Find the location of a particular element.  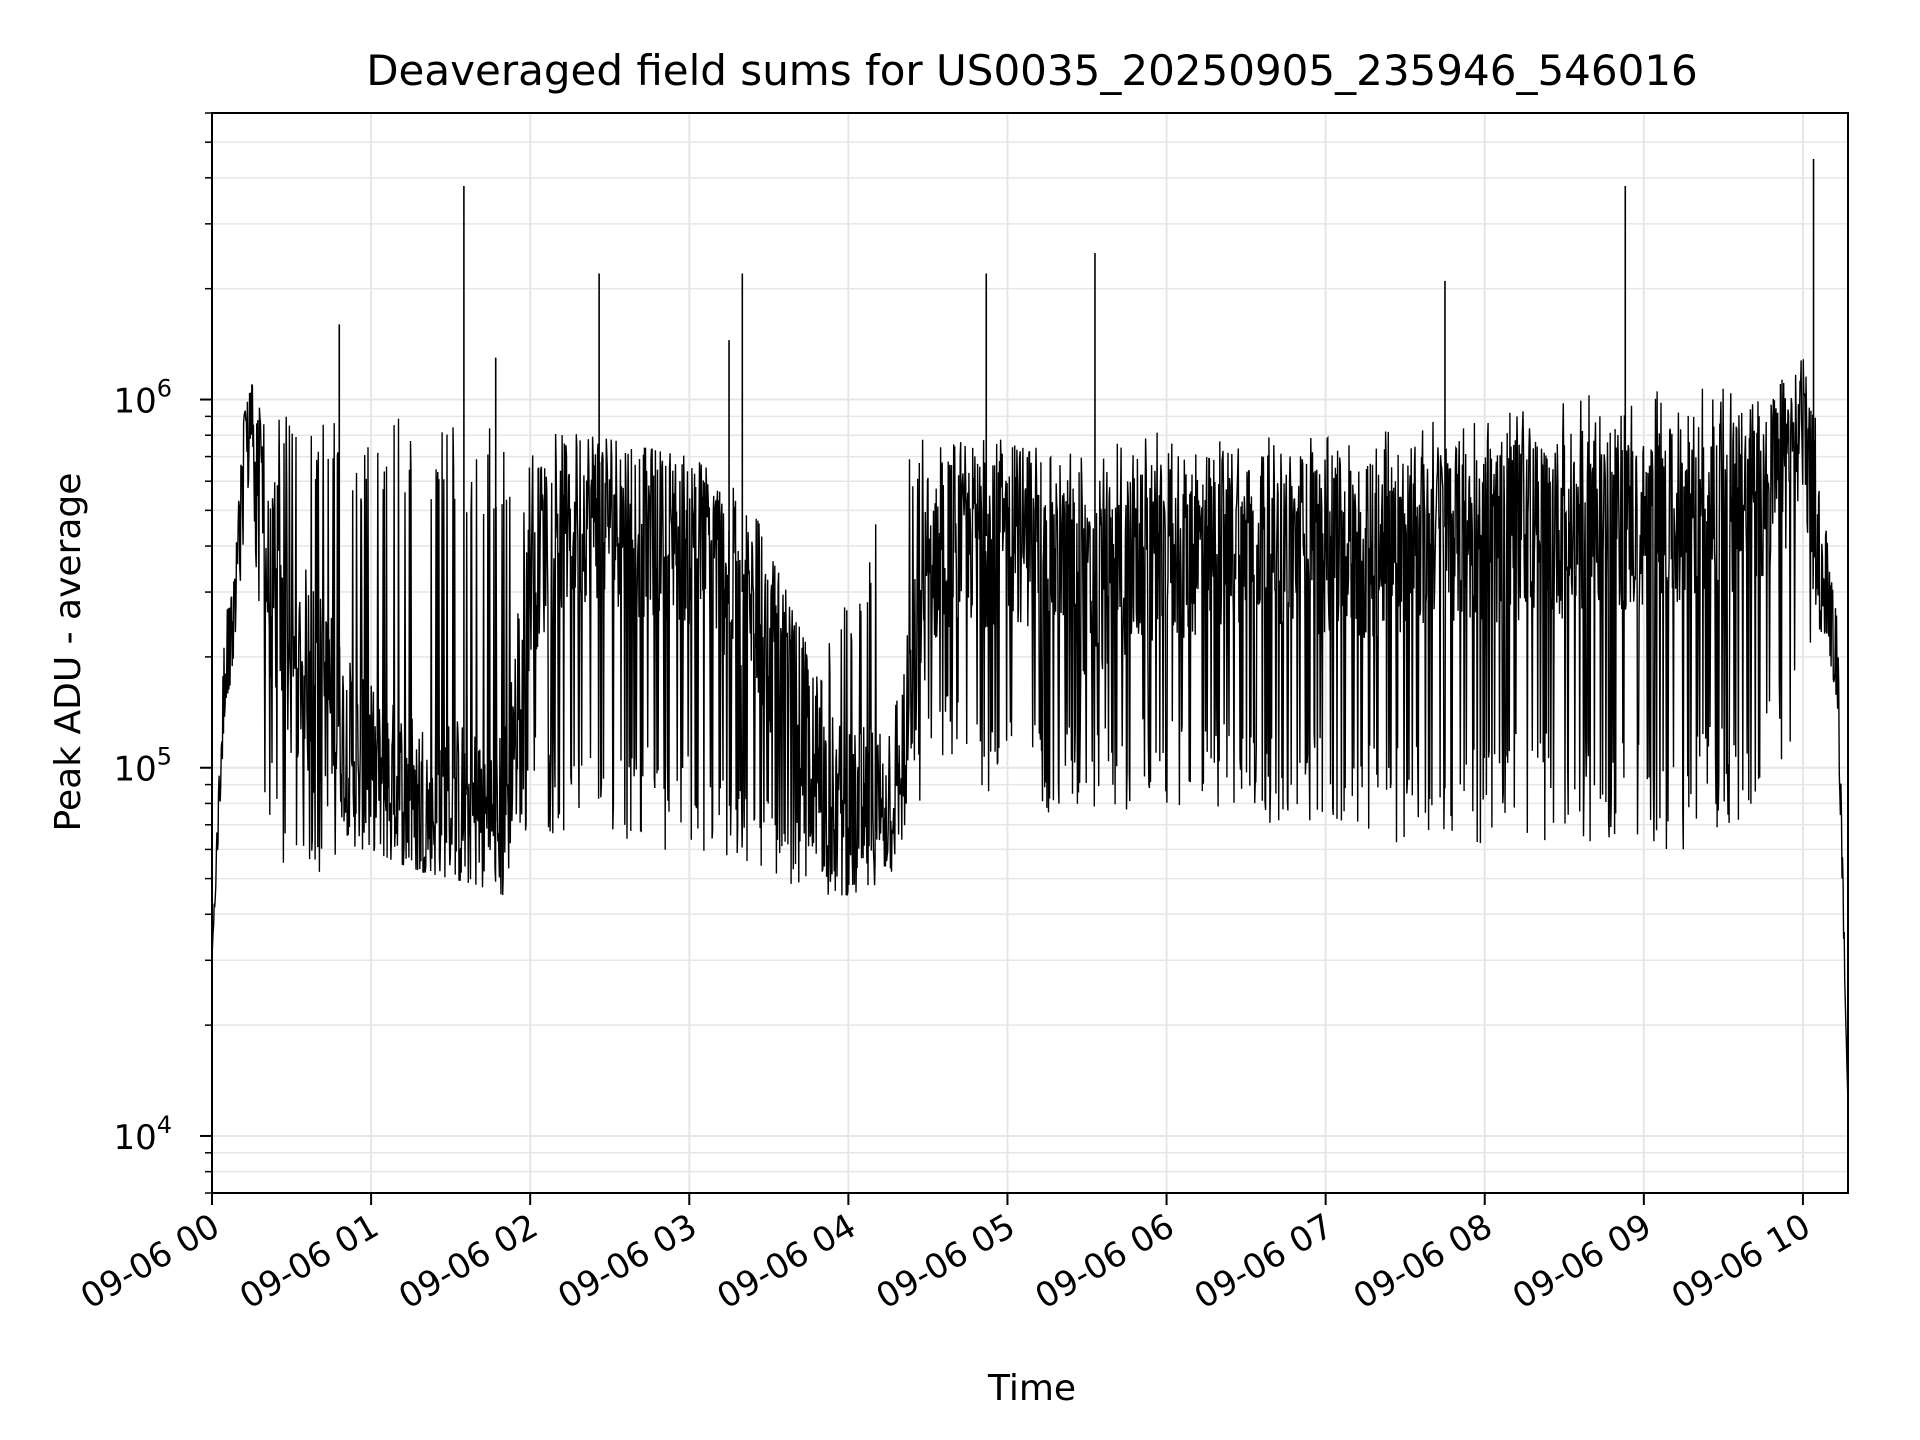

y-tick-label: 10⁴ is located at coordinates (142, 1134).